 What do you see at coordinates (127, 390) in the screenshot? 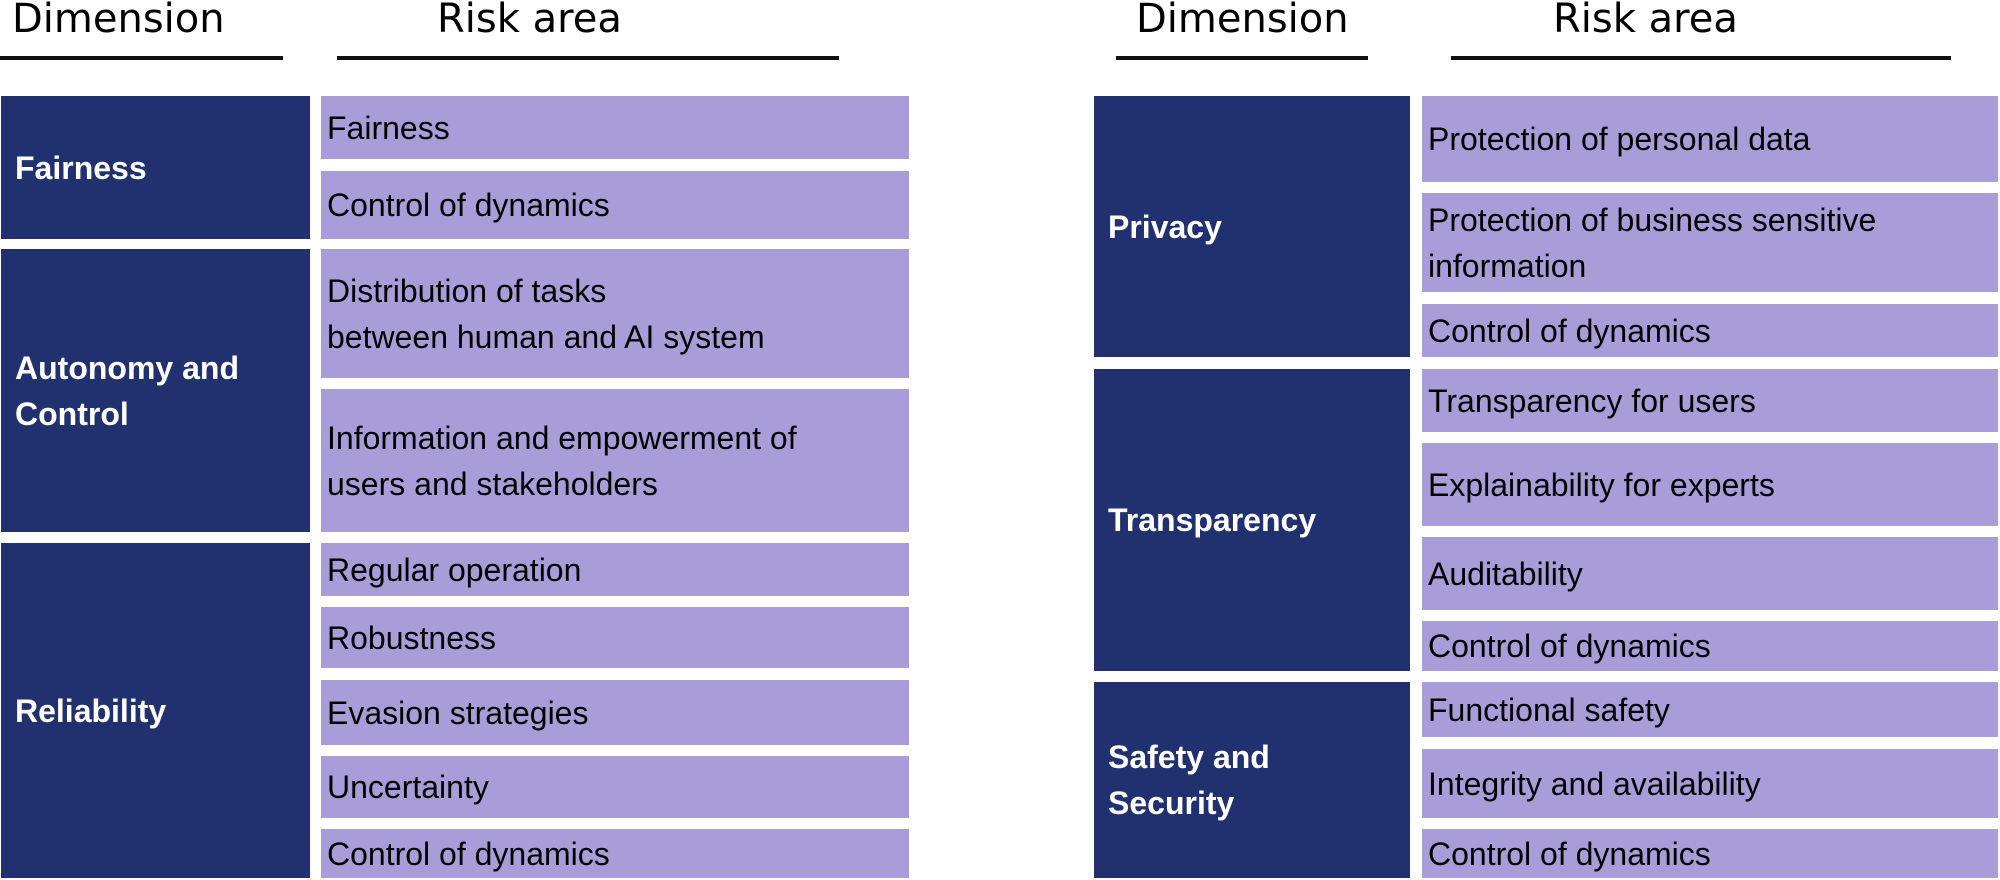
I see `dimension-label: Autonomy and Control` at bounding box center [127, 390].